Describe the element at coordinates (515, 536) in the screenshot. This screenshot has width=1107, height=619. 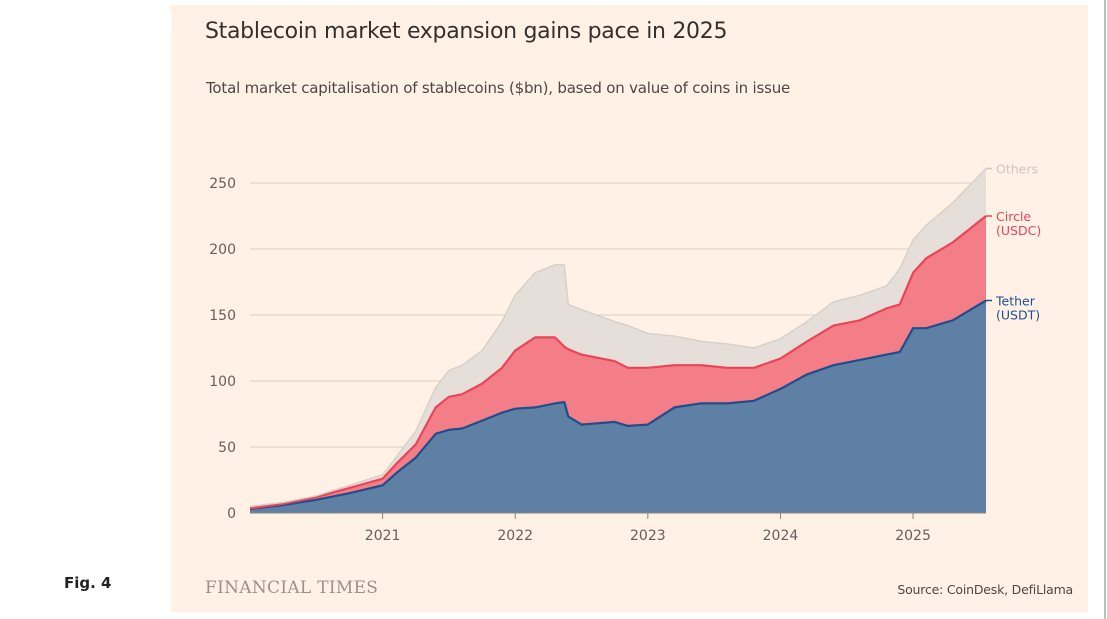
I see `x-tick-label-2022: 2022` at that location.